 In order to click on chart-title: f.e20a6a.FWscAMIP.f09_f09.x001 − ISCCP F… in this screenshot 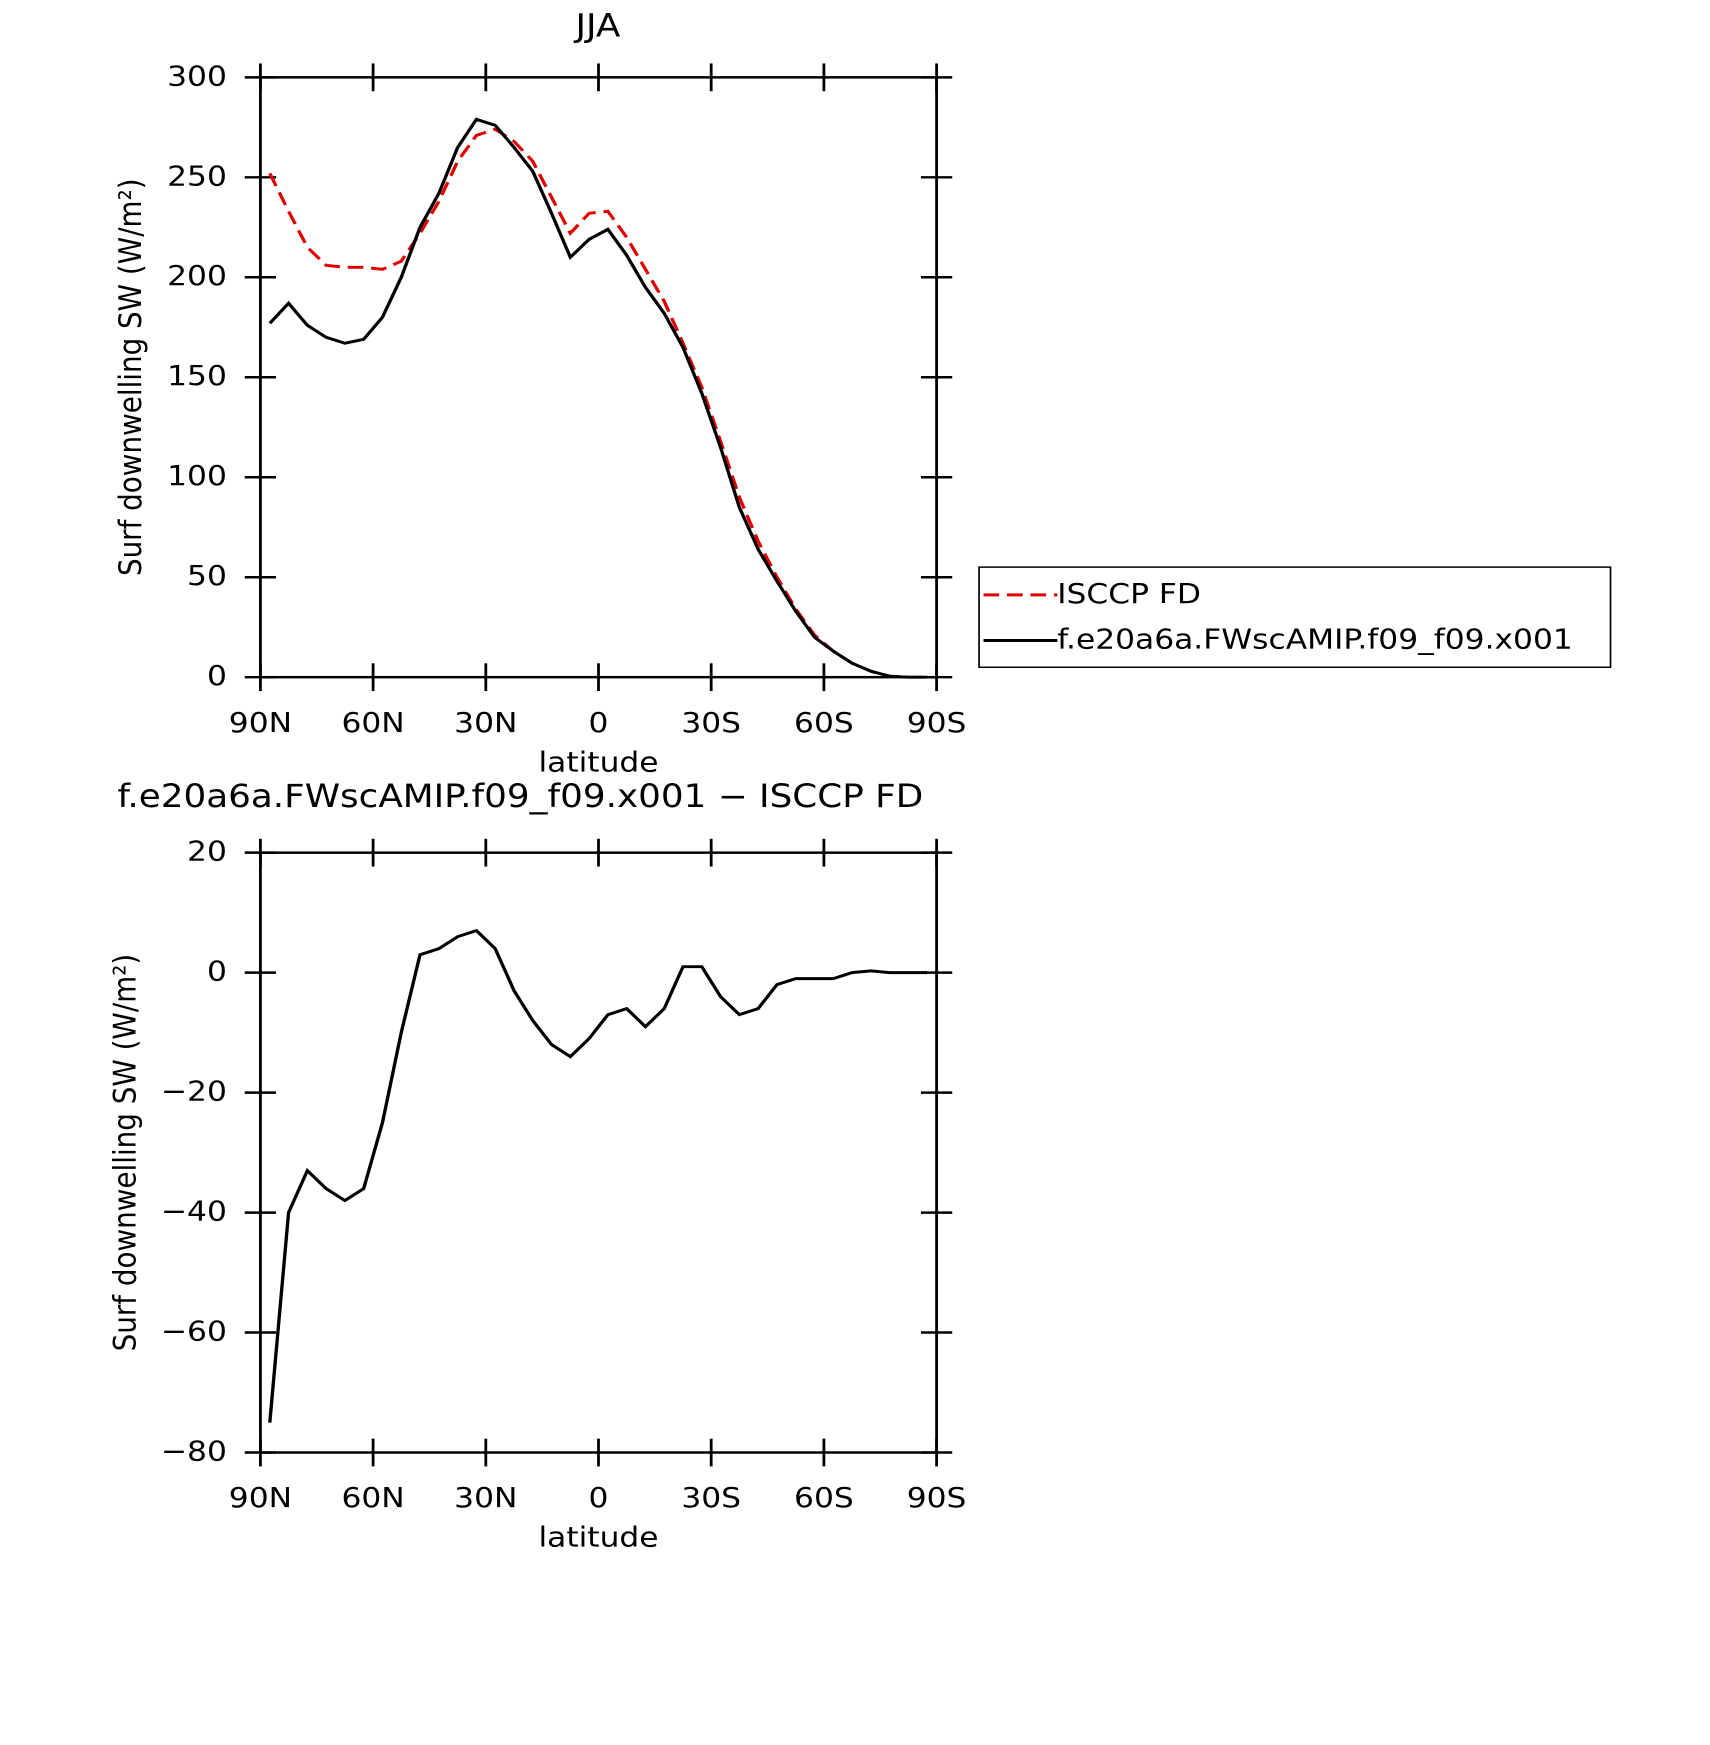, I will do `click(520, 796)`.